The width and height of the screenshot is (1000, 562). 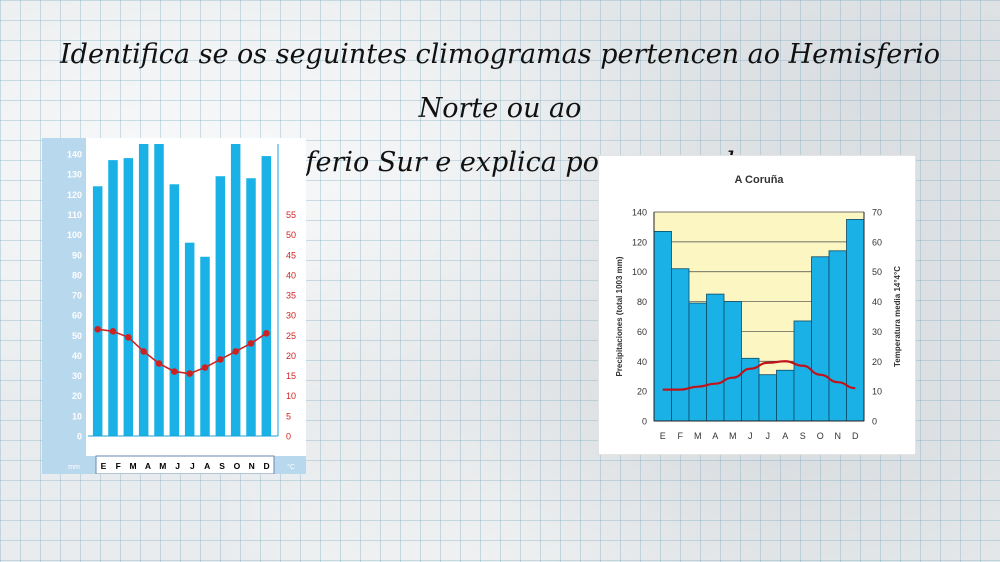 What do you see at coordinates (288, 416) in the screenshot?
I see `y2-tick-label: 5` at bounding box center [288, 416].